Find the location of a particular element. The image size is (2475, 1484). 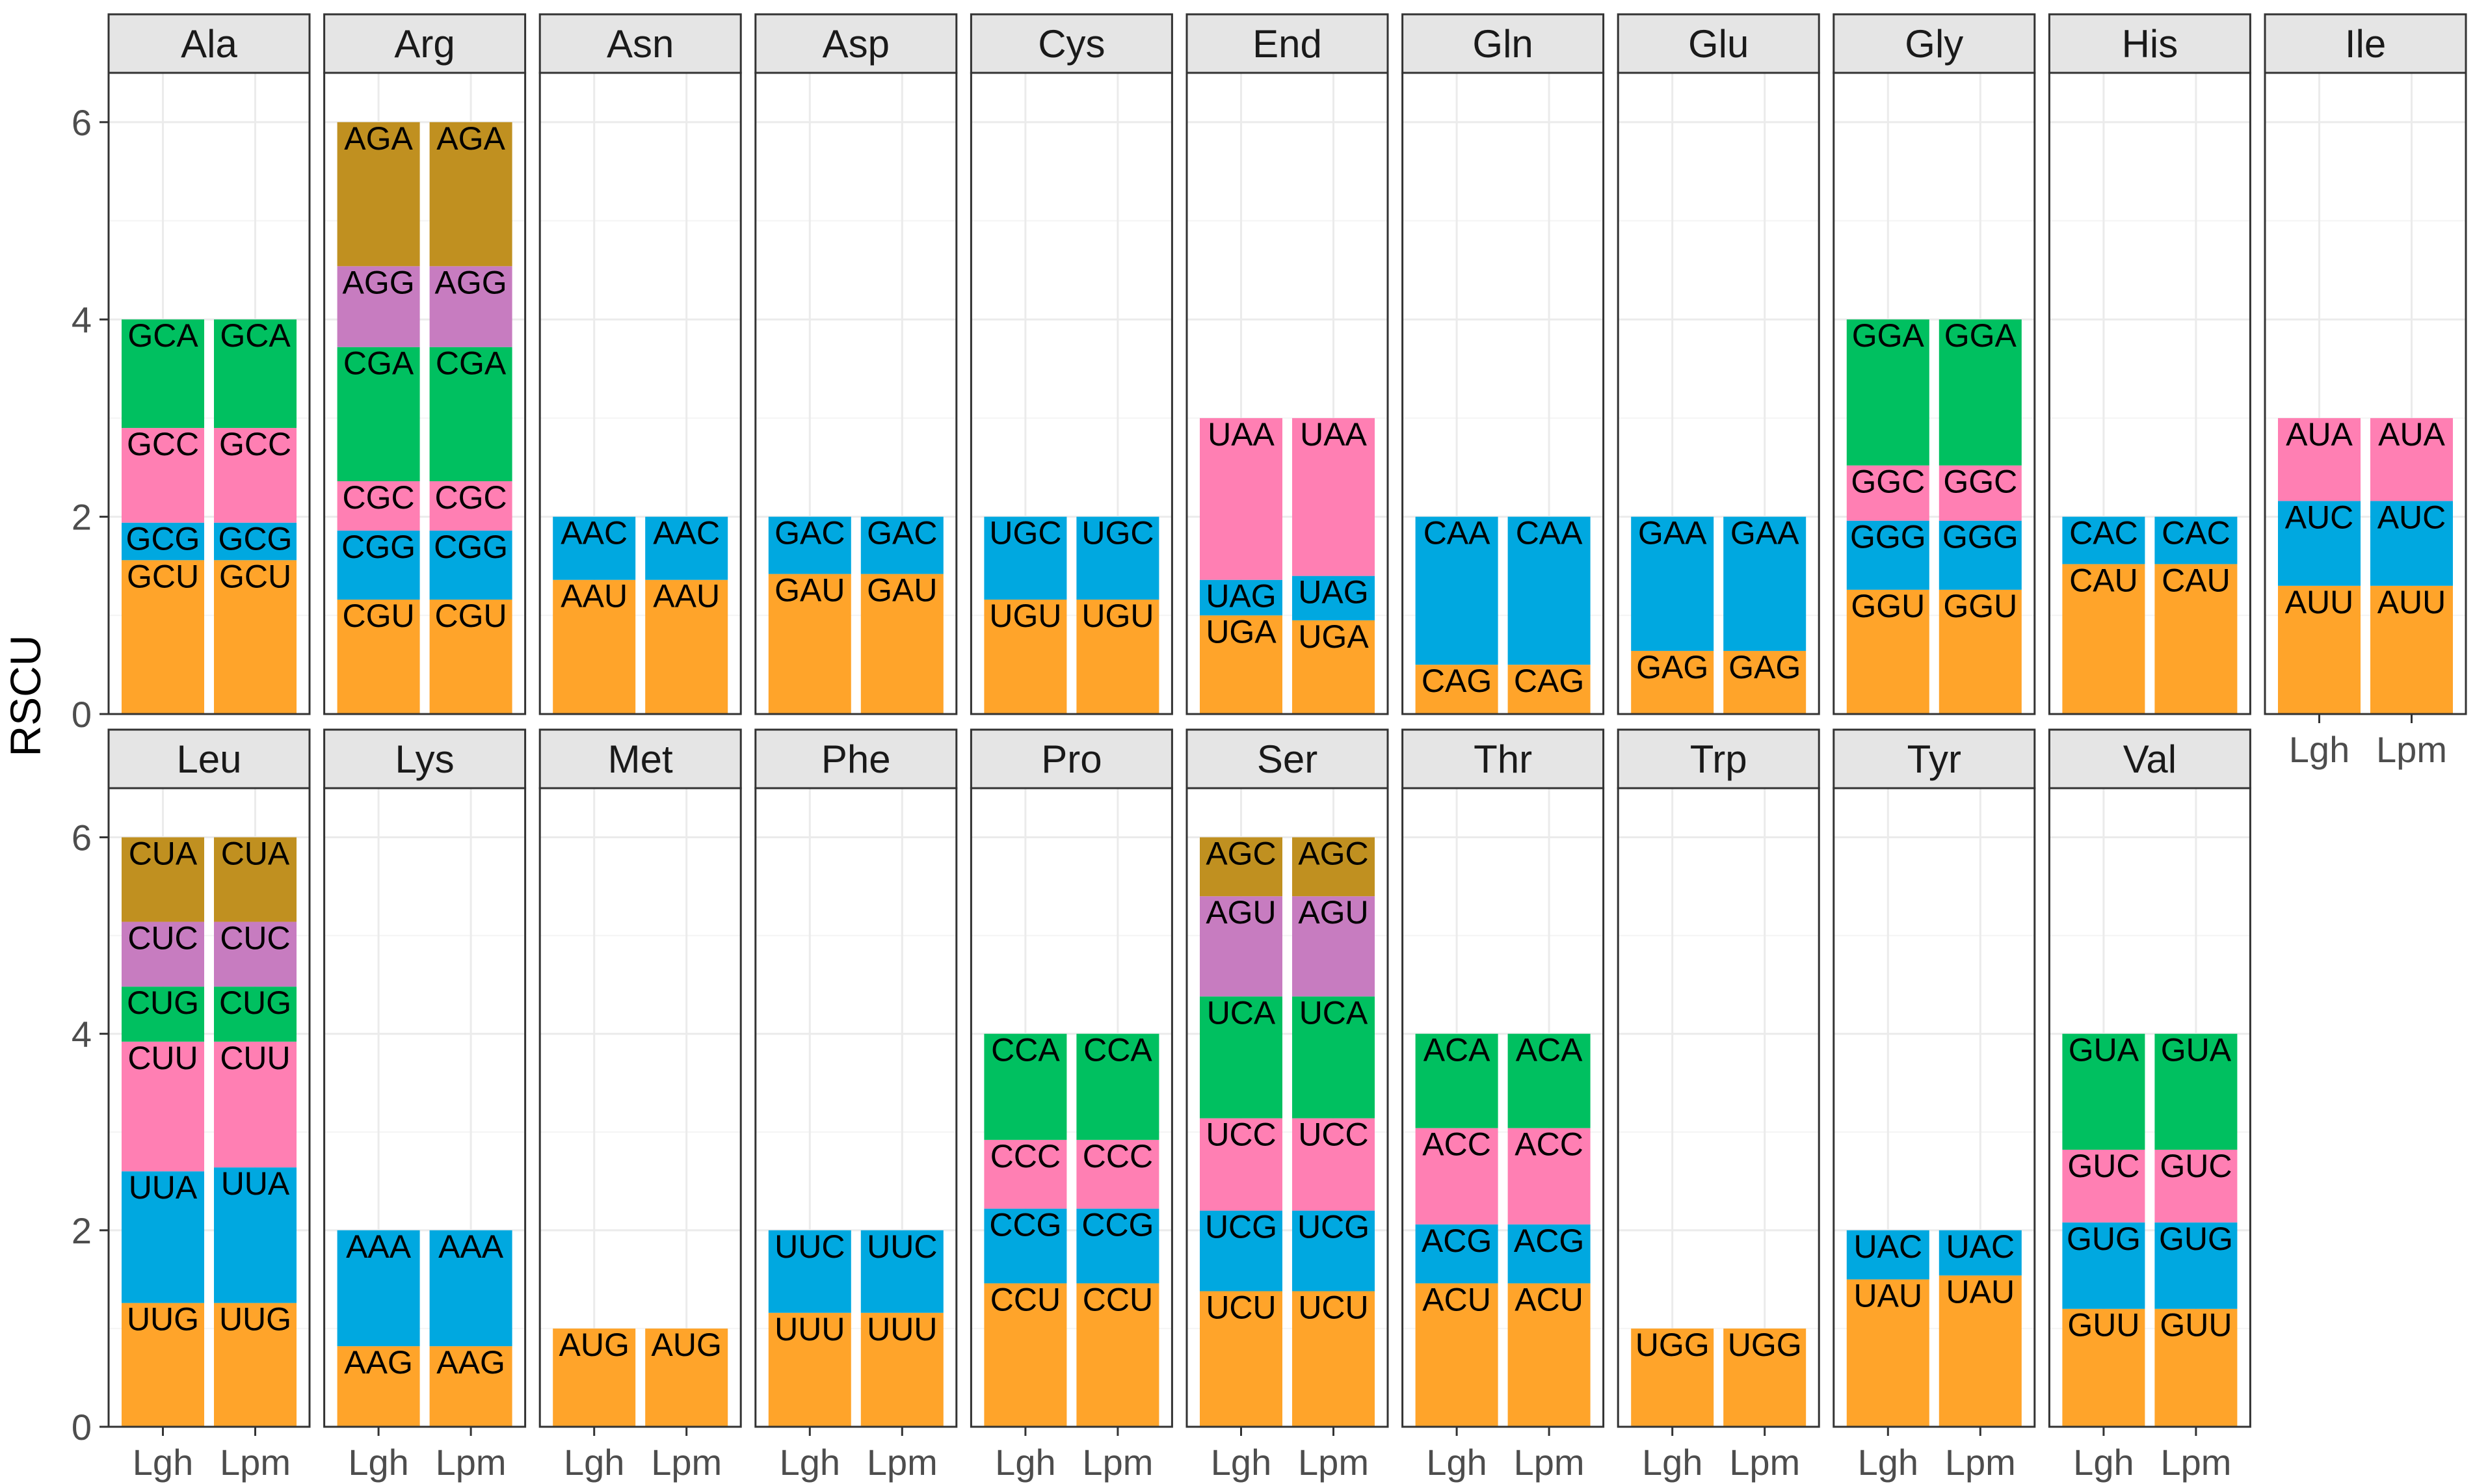

bar-segment-cgg is located at coordinates (378, 565).